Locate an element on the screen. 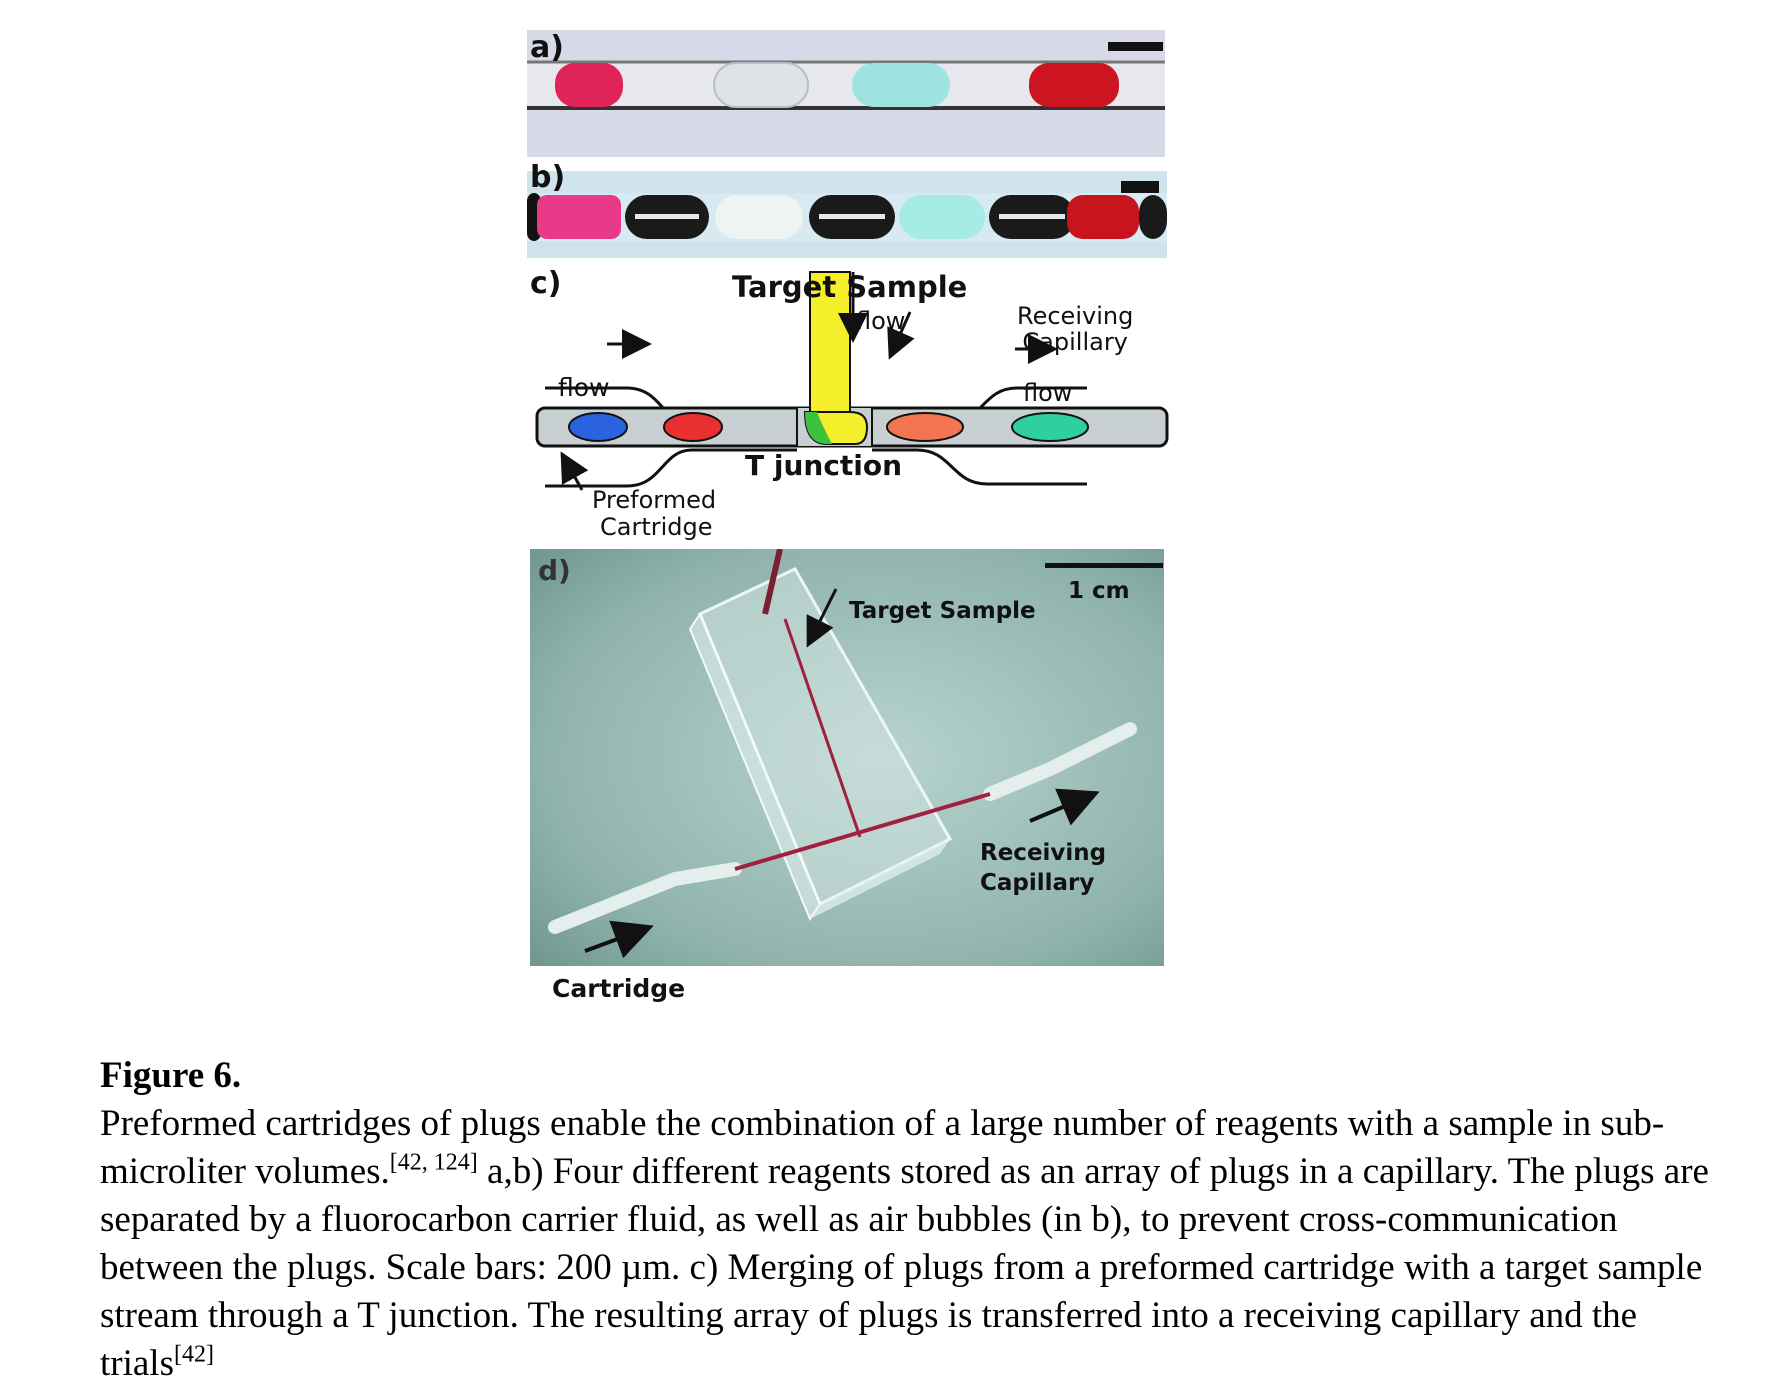 This screenshot has height=1388, width=1773. preformed-cartridge-label: Preformed Cartridge is located at coordinates (654, 514).